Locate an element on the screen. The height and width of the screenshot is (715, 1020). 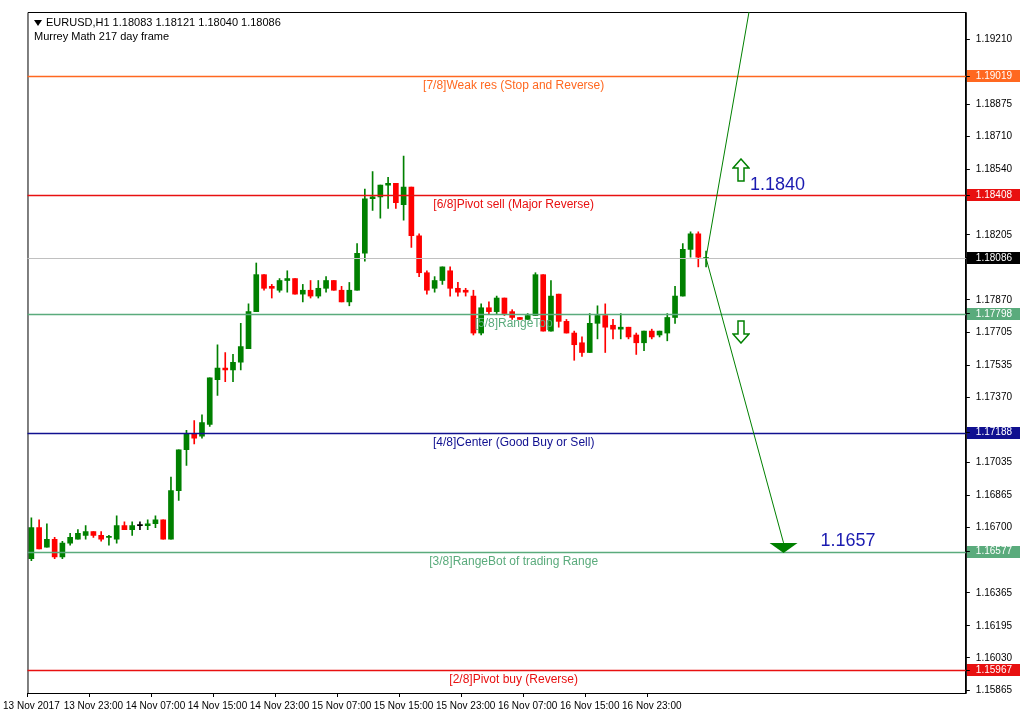
y-tick-label: 1.19019 is located at coordinates (994, 76).